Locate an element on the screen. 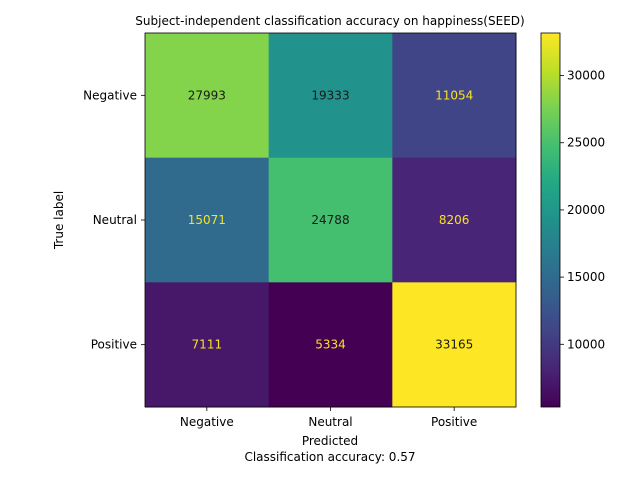 The height and width of the screenshot is (480, 640). cell-value-label: 33165 is located at coordinates (454, 345).